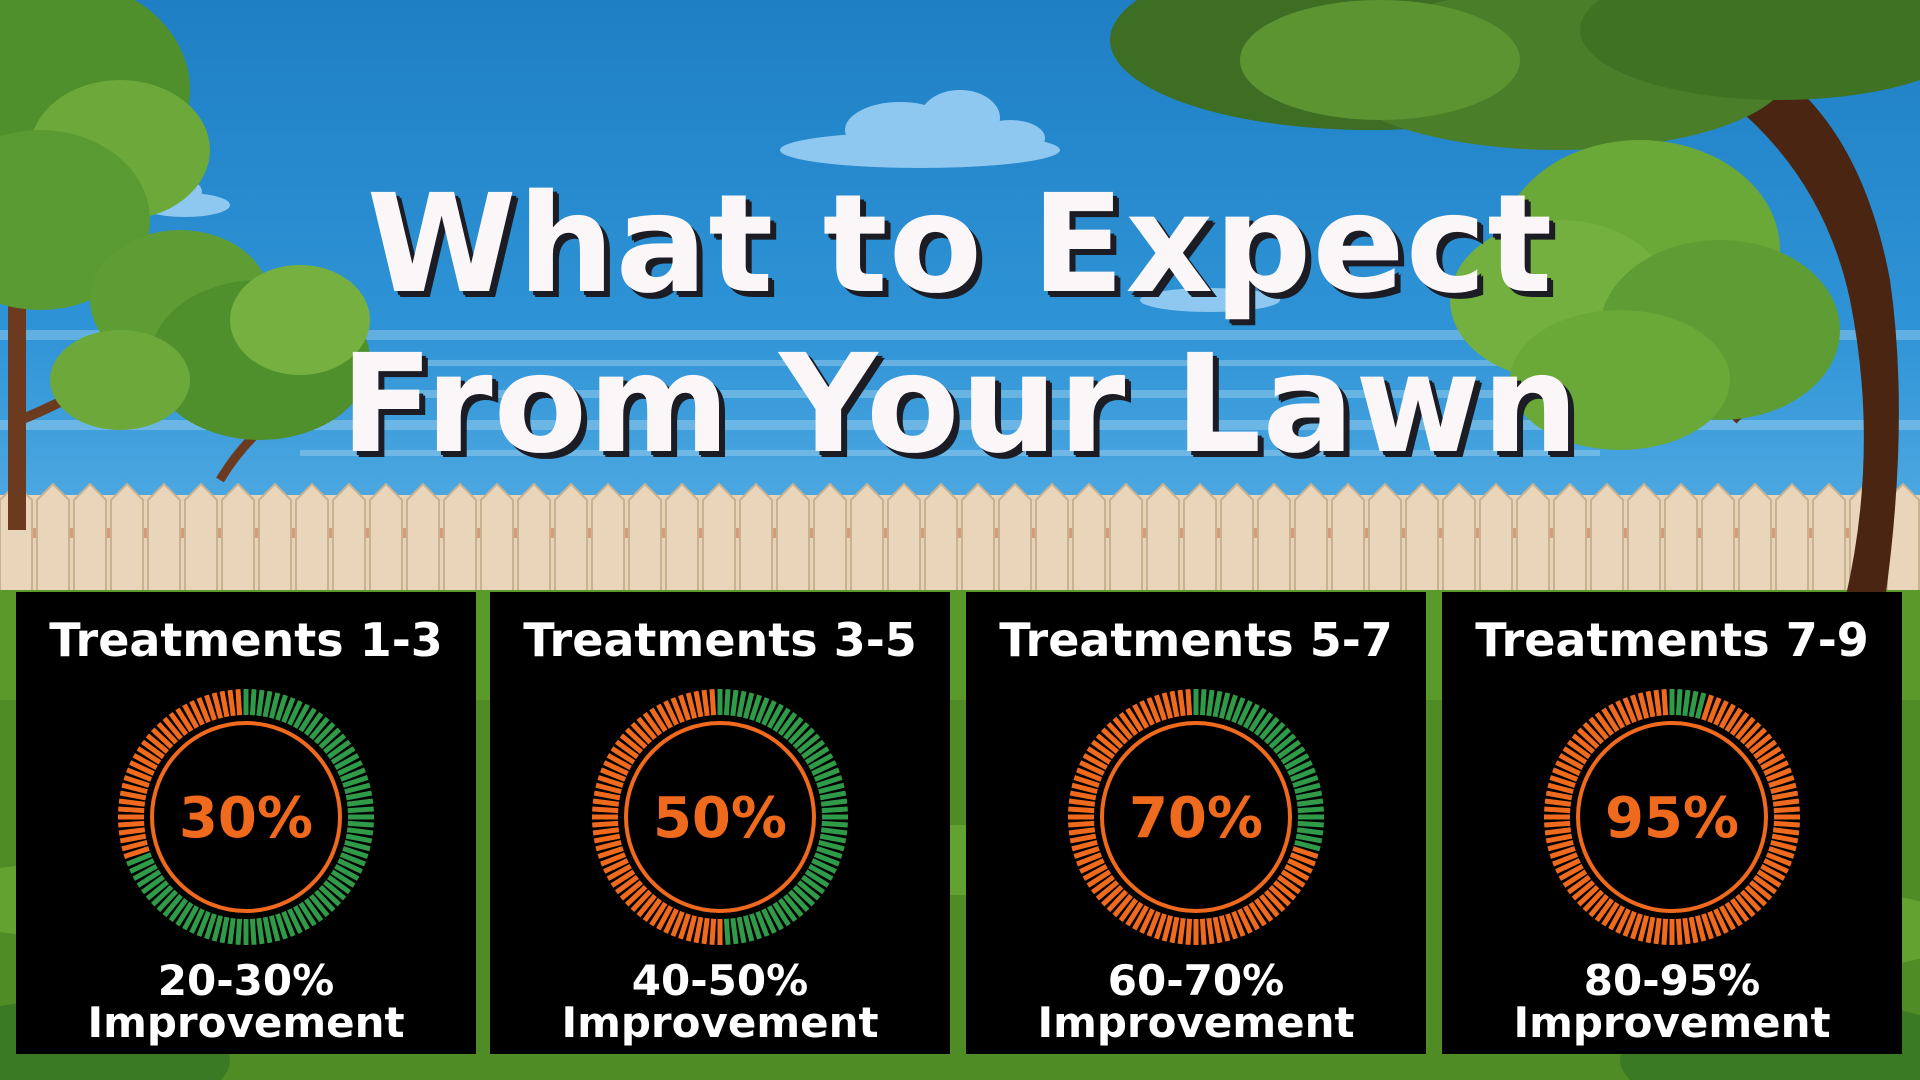  What do you see at coordinates (1672, 640) in the screenshot?
I see `stage-card-title: Treatments 7-9` at bounding box center [1672, 640].